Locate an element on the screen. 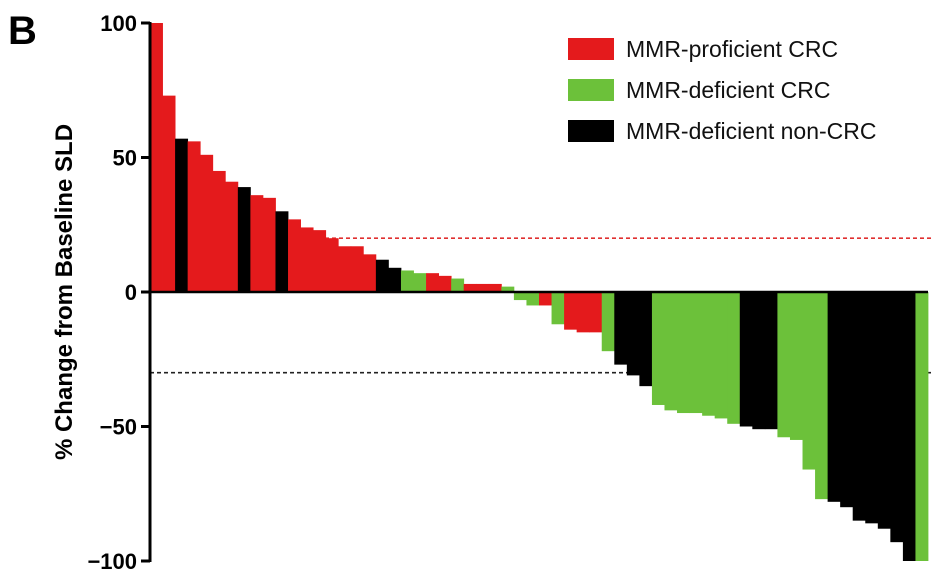  y-tick-label: 50 is located at coordinates (125, 158).